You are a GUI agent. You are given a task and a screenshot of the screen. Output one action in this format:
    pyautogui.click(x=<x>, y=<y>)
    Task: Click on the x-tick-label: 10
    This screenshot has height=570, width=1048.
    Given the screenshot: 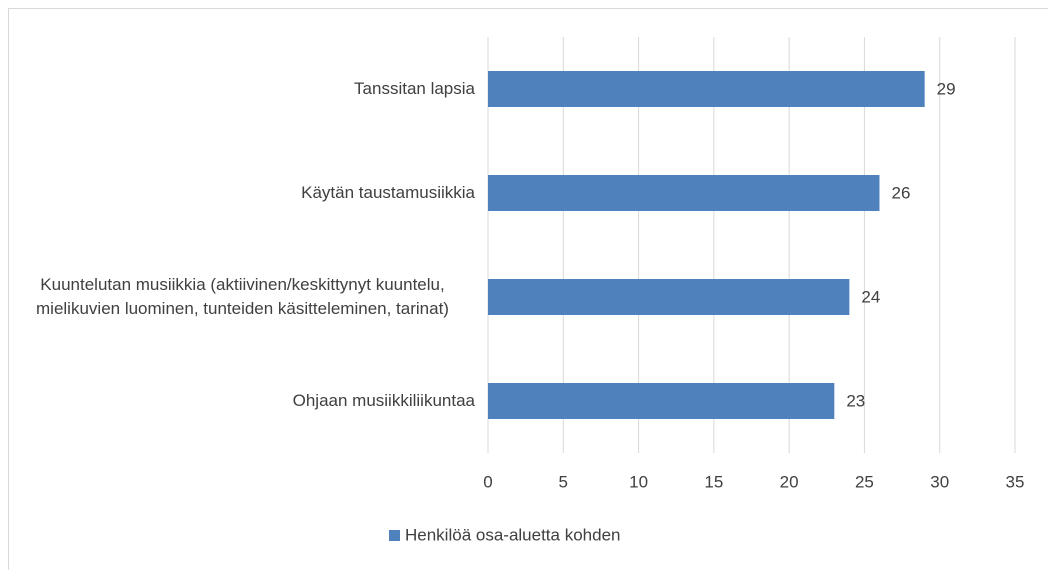 What is the action you would take?
    pyautogui.click(x=638, y=481)
    